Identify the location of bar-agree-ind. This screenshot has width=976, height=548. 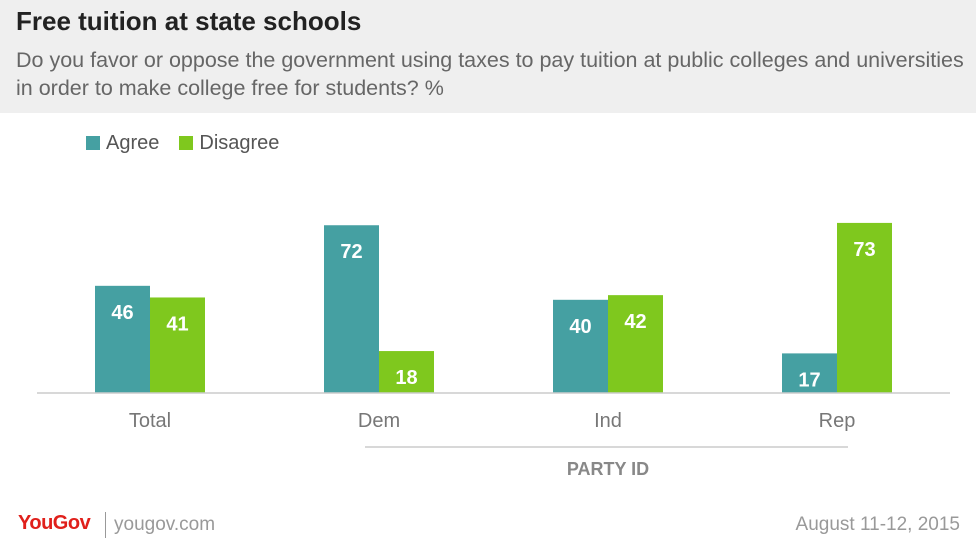
(580, 346).